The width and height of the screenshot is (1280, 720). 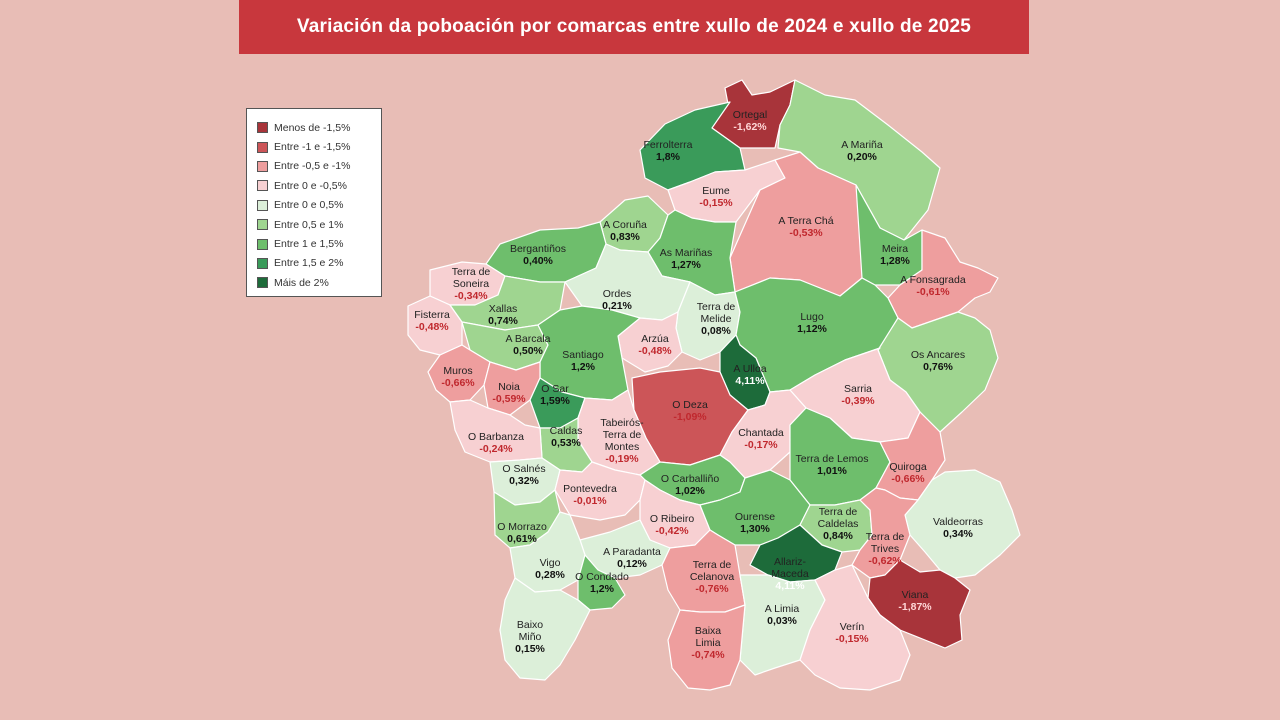 What do you see at coordinates (755, 529) in the screenshot?
I see `region-value-ourense: 1,30%` at bounding box center [755, 529].